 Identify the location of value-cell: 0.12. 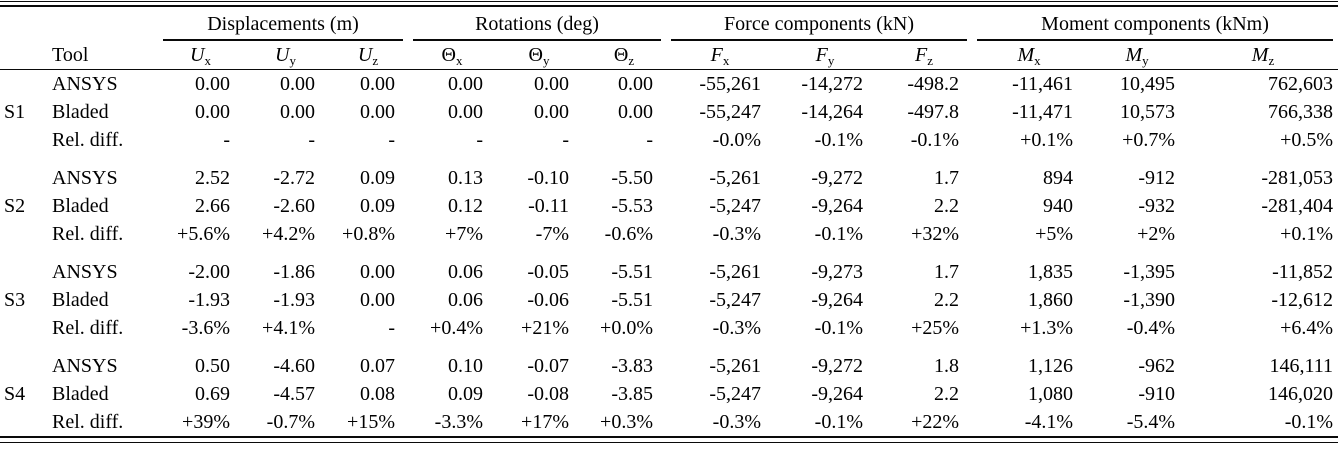
(465, 206).